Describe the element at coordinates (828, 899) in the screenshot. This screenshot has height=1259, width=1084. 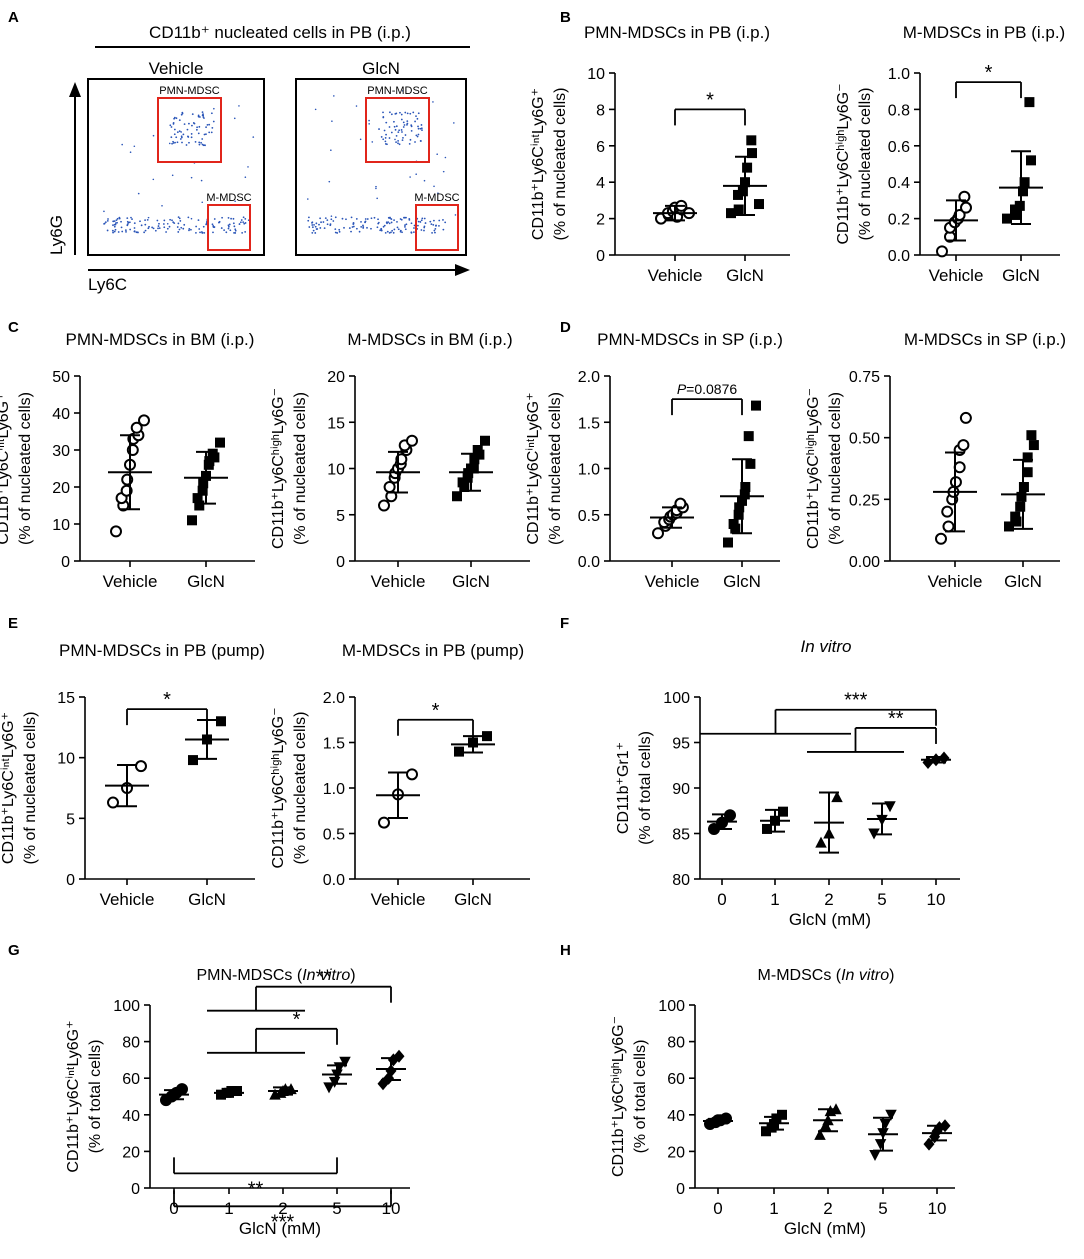
I see `x-tick-label: 2` at that location.